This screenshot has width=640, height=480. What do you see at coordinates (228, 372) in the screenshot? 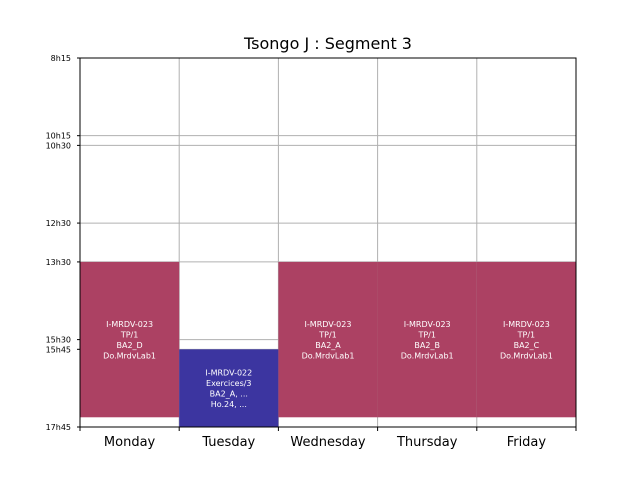
I see `event-text-tuesday-0: I-MRDV-022` at bounding box center [228, 372].